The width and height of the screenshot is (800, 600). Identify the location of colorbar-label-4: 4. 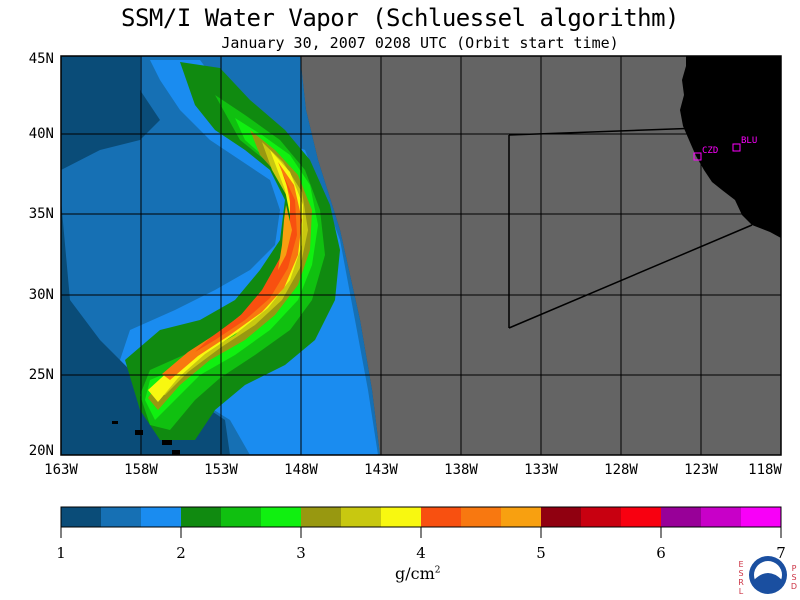
(421, 553).